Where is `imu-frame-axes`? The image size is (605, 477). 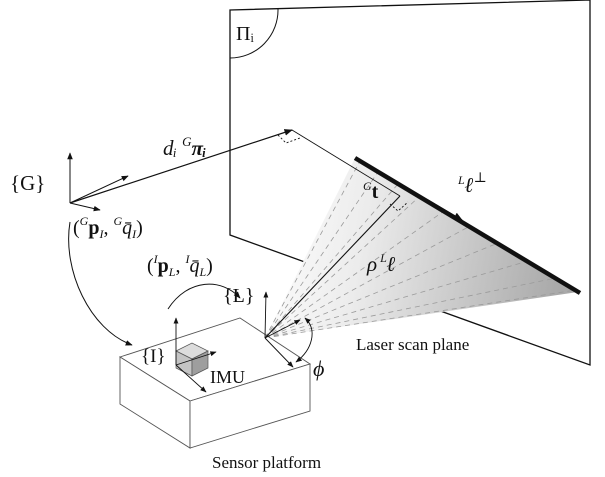 imu-frame-axes is located at coordinates (195, 355).